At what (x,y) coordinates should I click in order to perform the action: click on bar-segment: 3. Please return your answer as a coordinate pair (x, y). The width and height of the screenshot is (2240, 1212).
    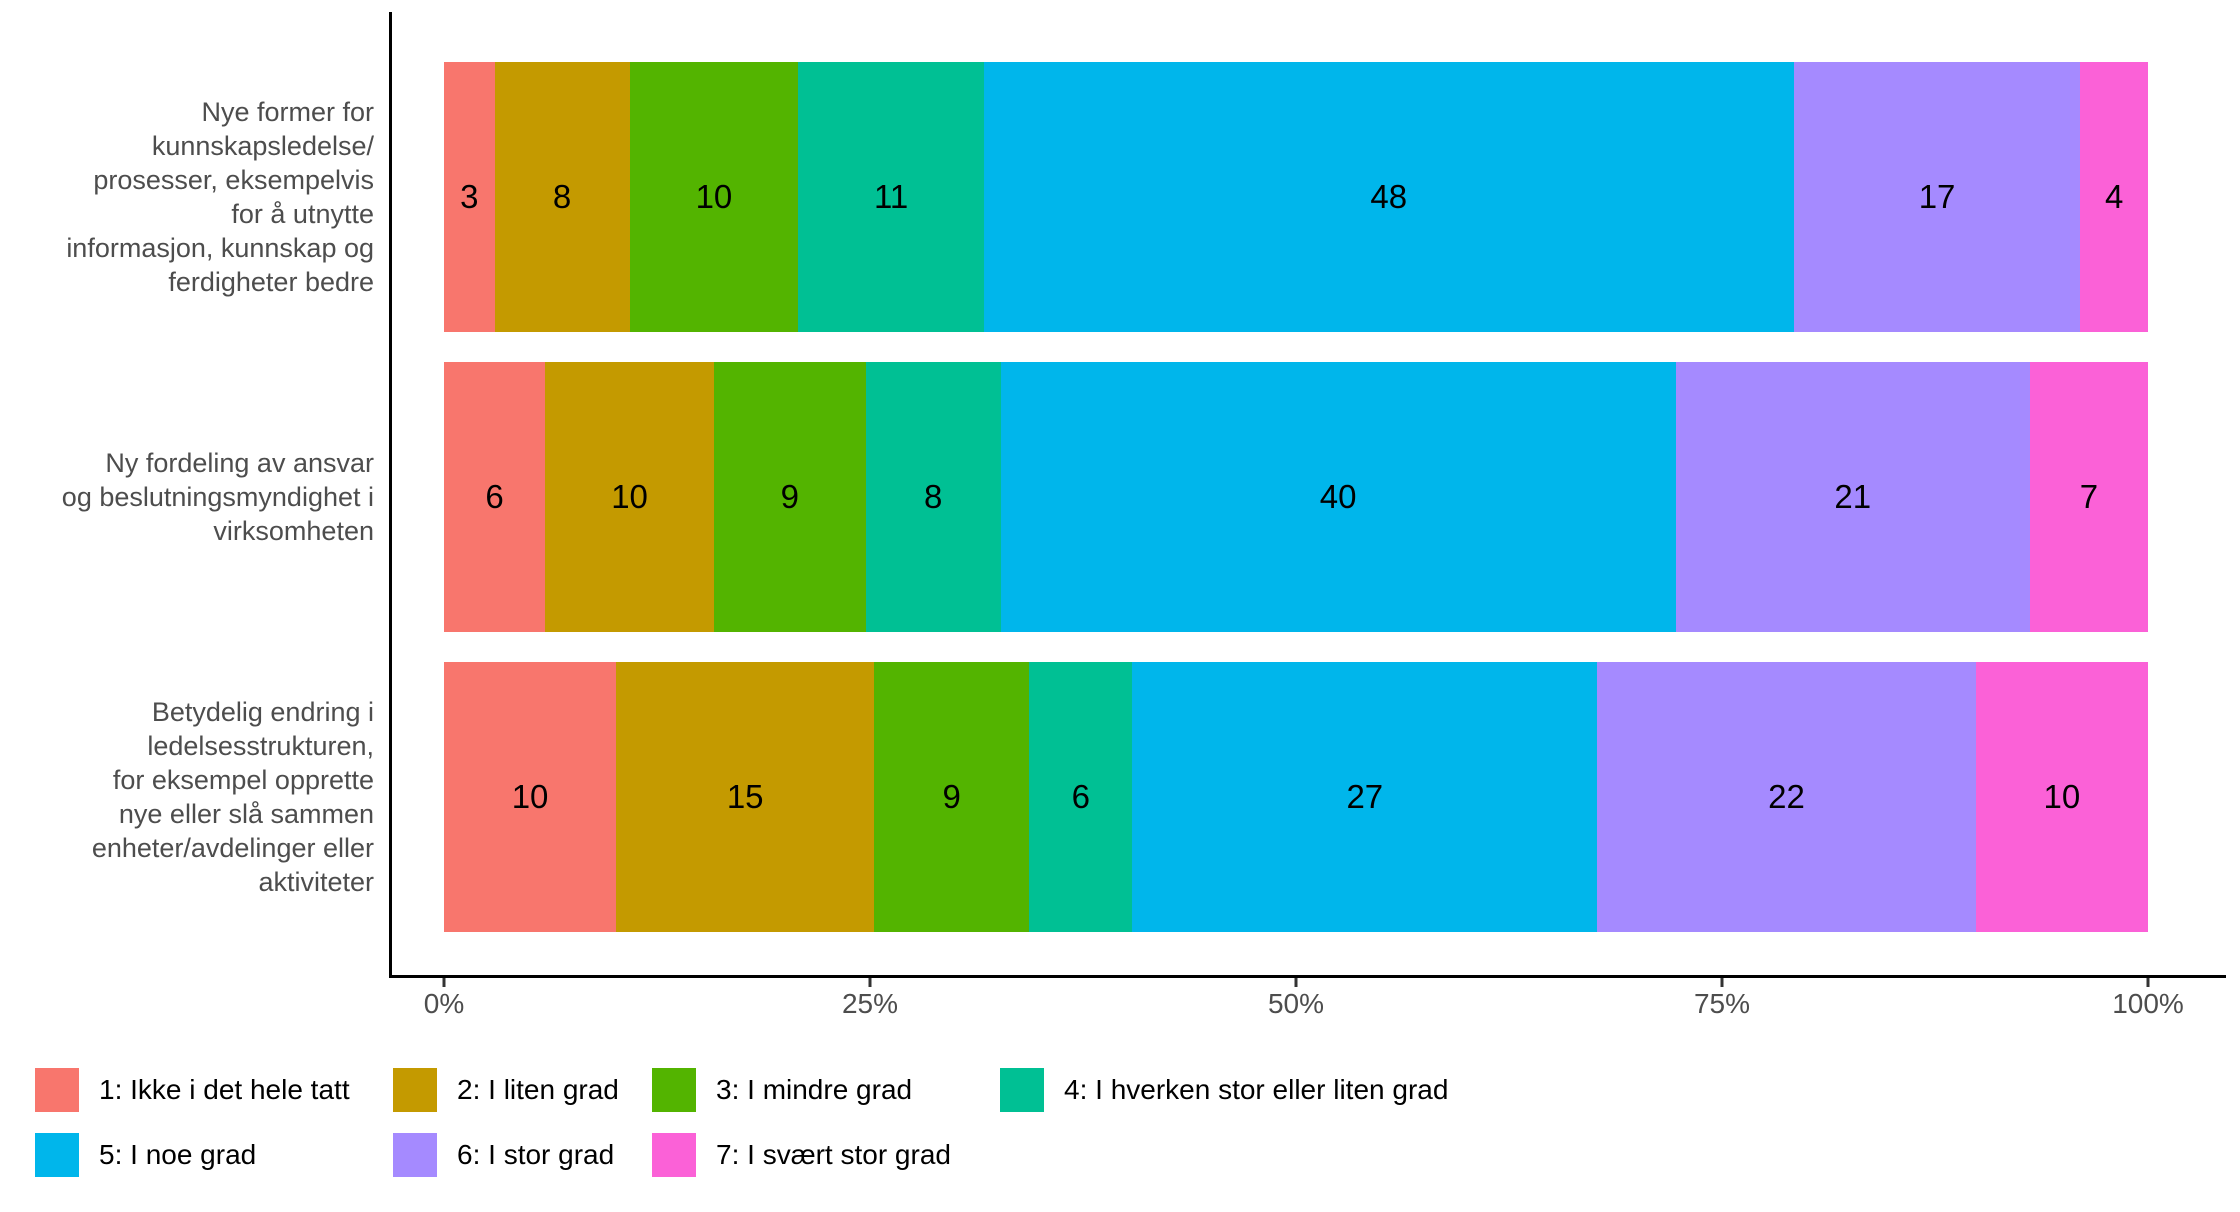
    Looking at the image, I should click on (469, 197).